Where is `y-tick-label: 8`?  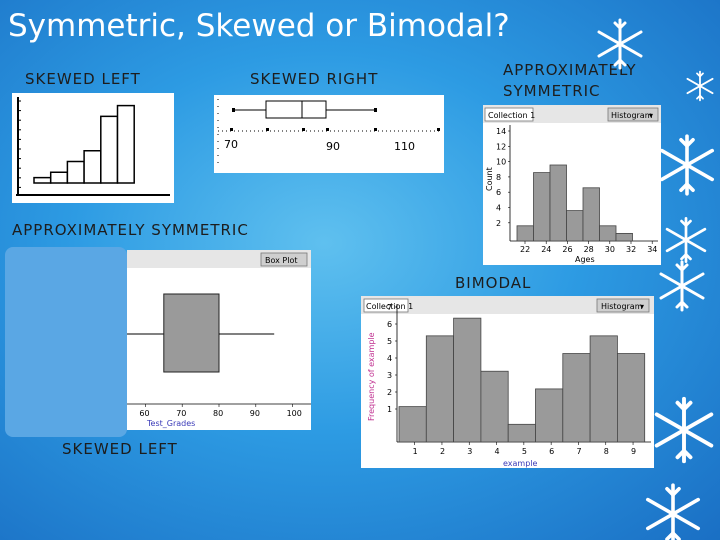 y-tick-label: 8 is located at coordinates (498, 177).